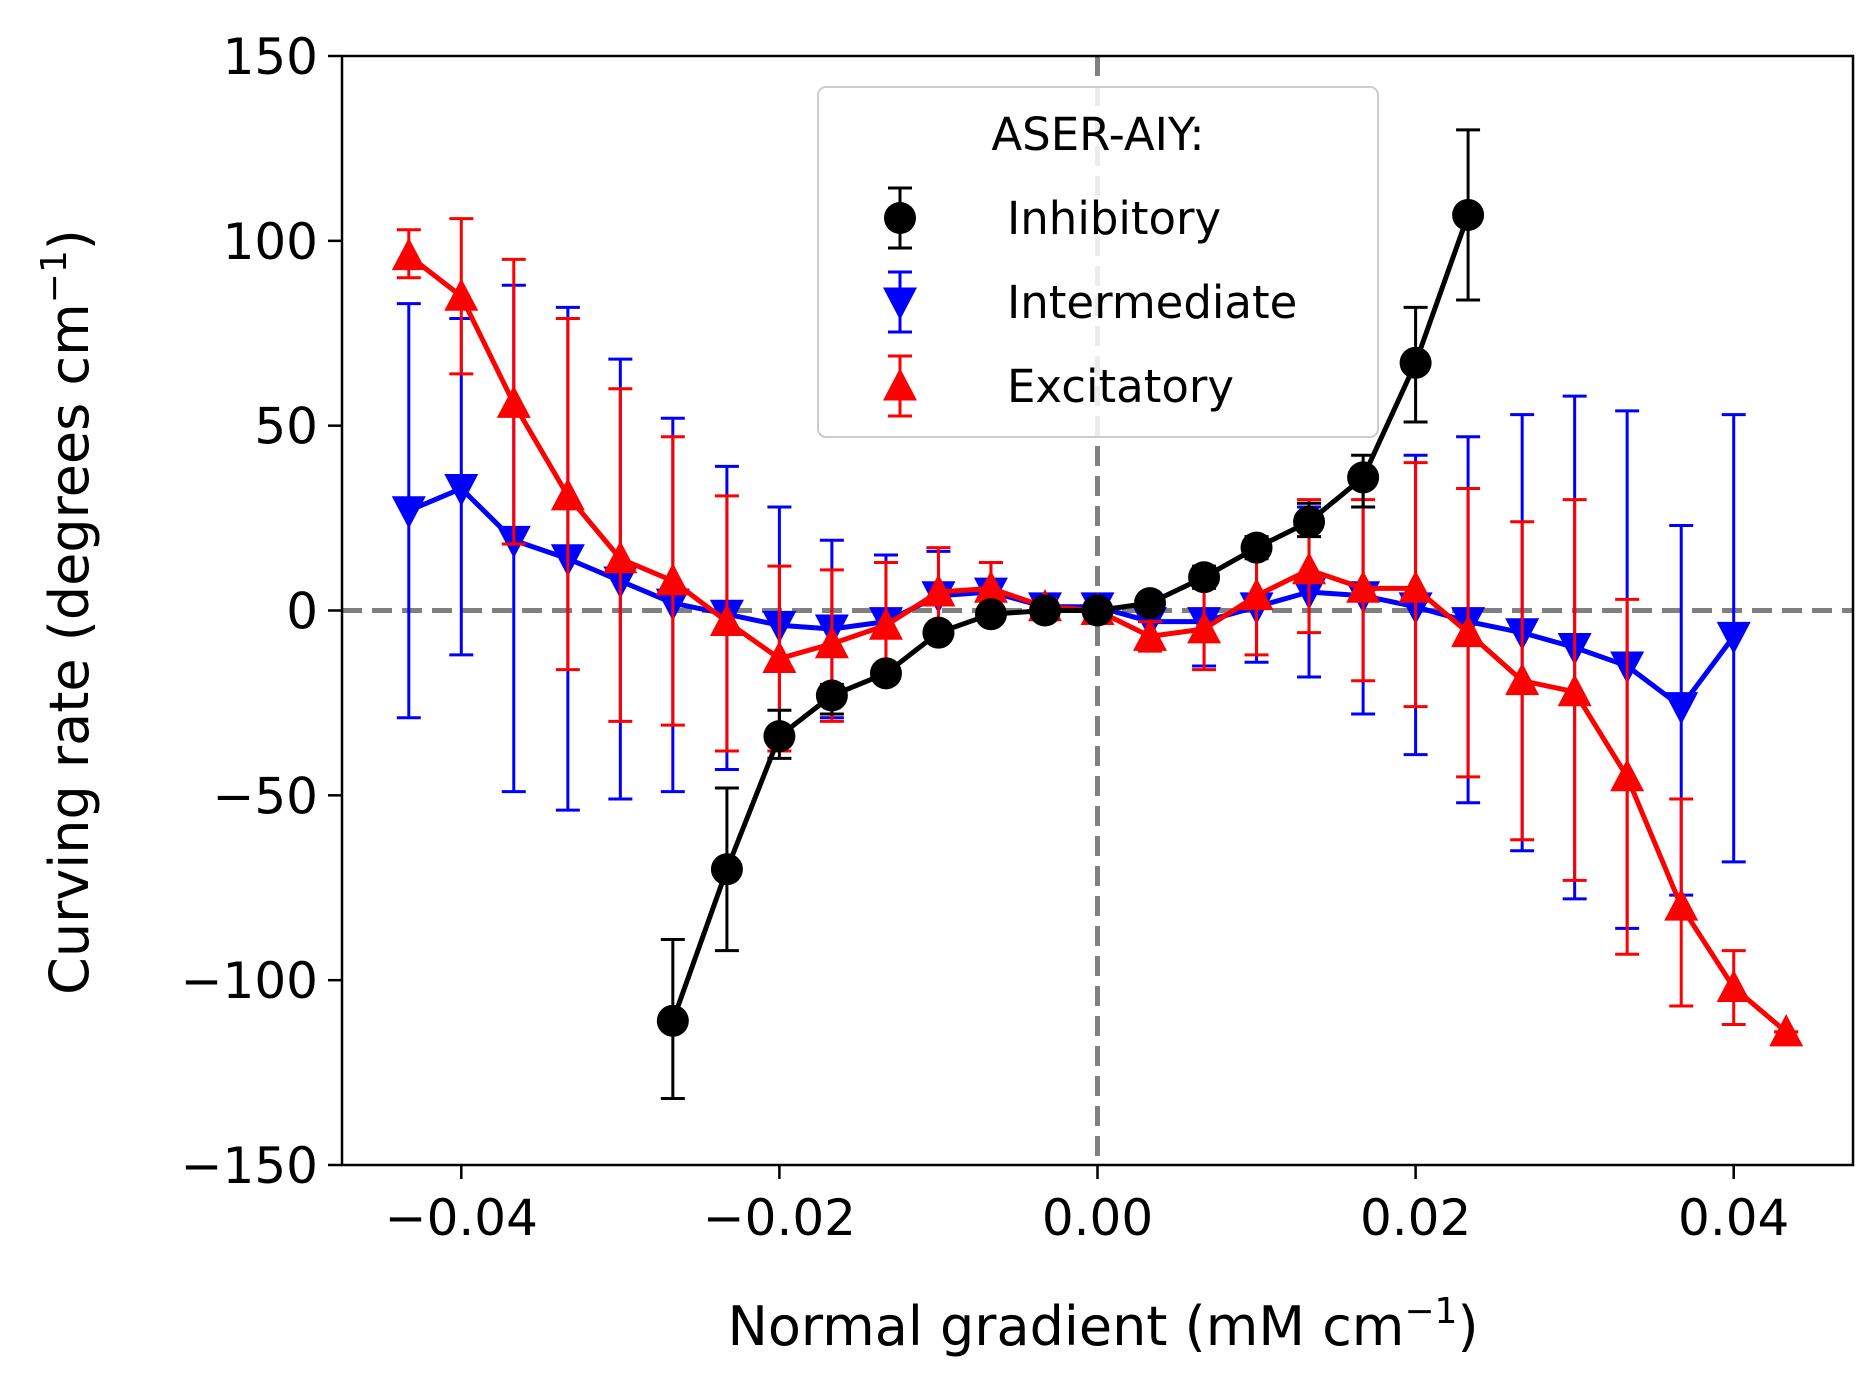 This screenshot has width=1875, height=1388. I want to click on x-tick-label: 0.00, so click(1097, 1218).